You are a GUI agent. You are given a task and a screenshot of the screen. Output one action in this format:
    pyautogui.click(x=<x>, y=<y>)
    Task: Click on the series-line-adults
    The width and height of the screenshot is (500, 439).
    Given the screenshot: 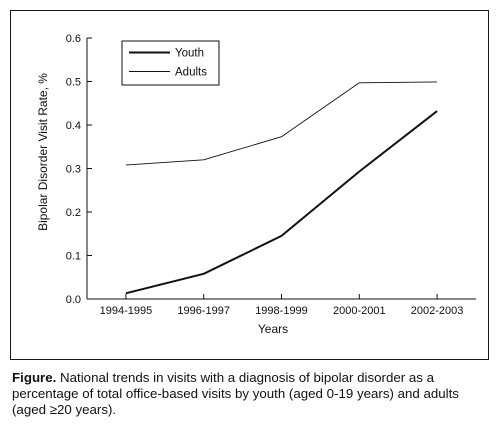 What is the action you would take?
    pyautogui.click(x=281, y=123)
    